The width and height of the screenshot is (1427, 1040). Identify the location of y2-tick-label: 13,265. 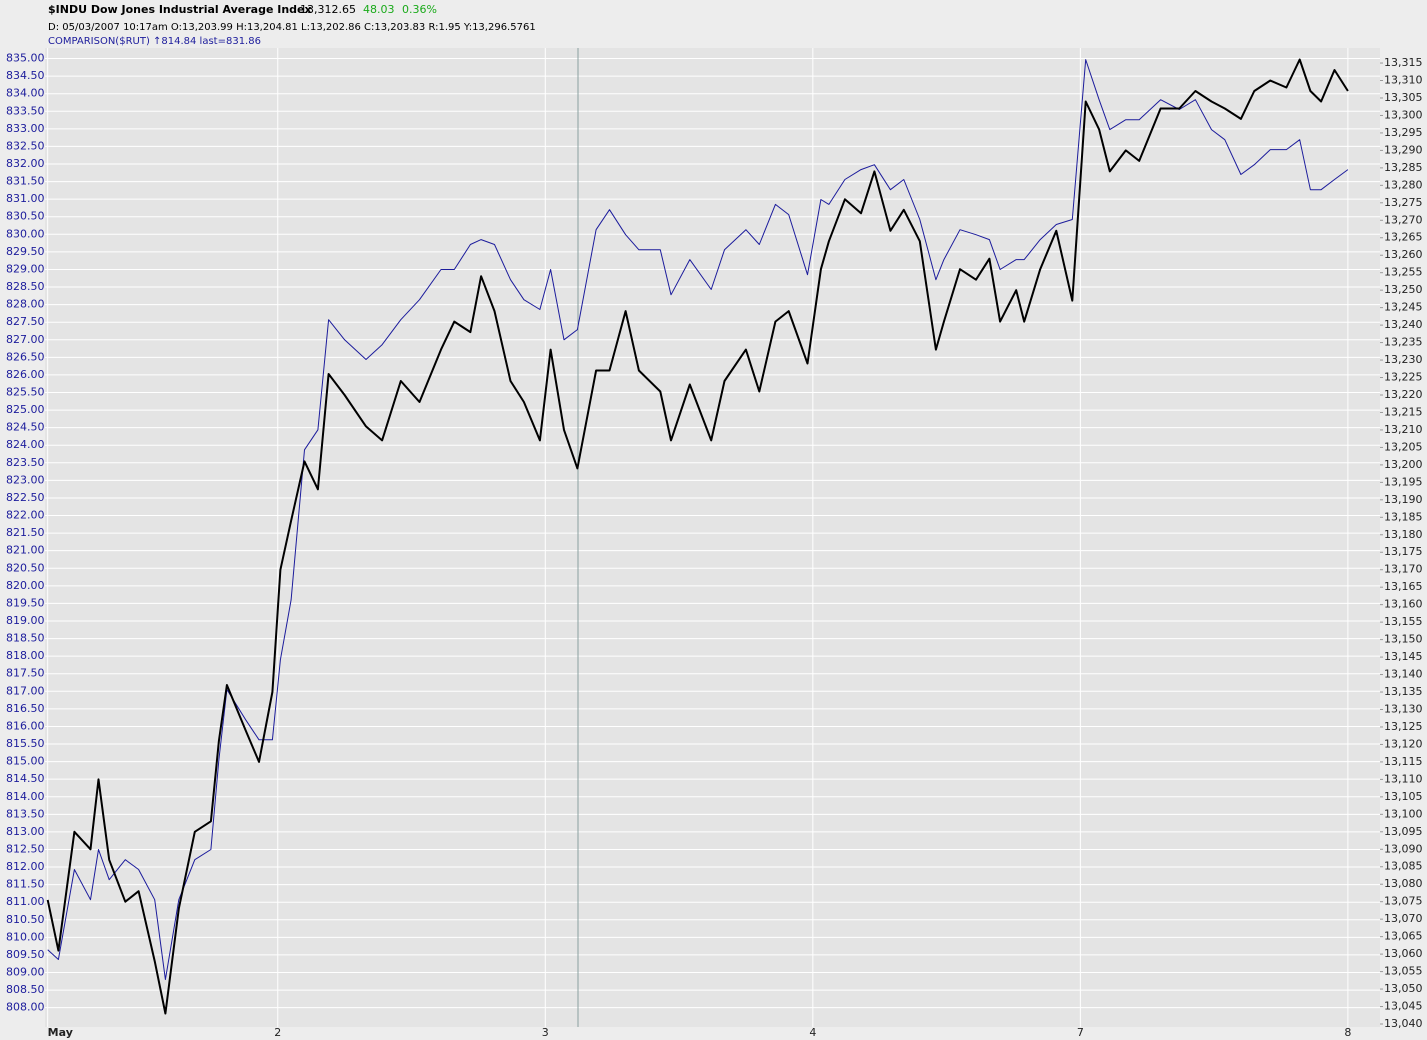
(1403, 237).